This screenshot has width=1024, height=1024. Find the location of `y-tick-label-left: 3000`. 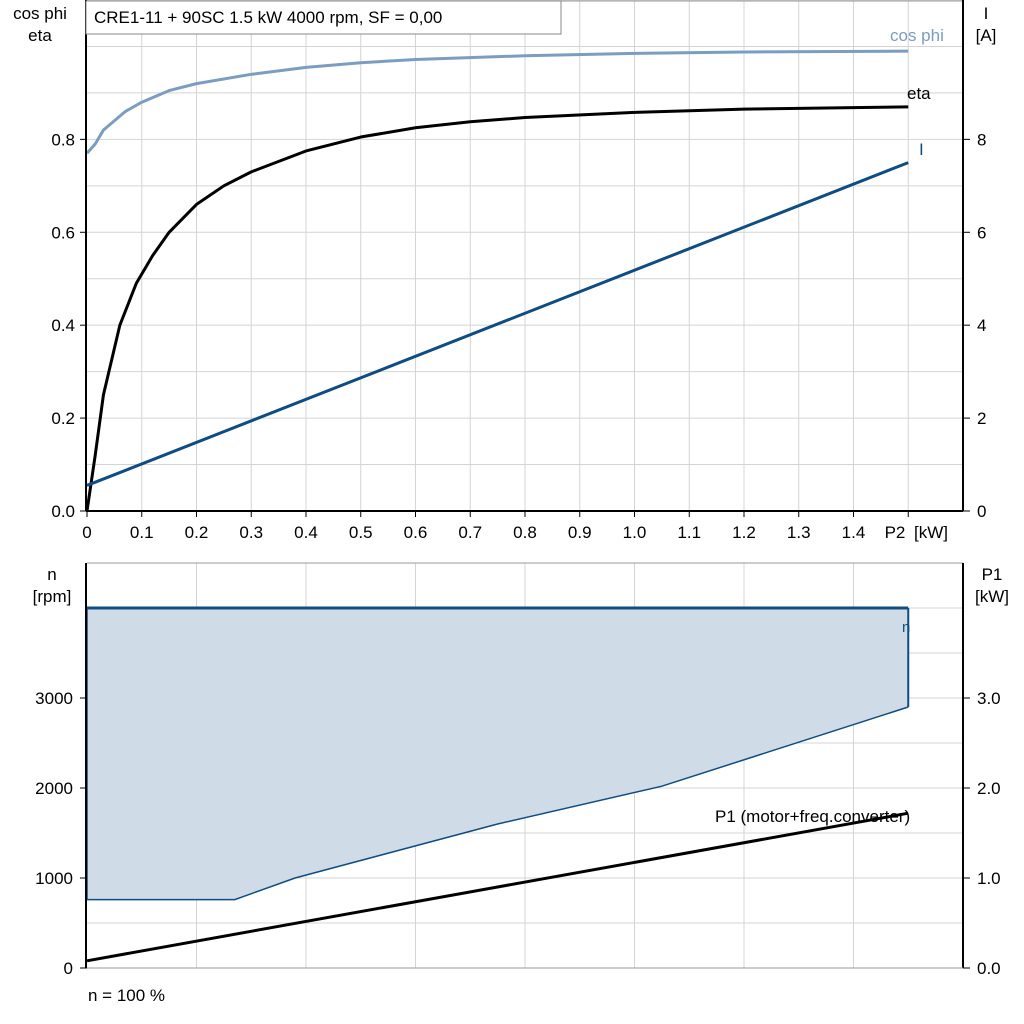

y-tick-label-left: 3000 is located at coordinates (54, 698).